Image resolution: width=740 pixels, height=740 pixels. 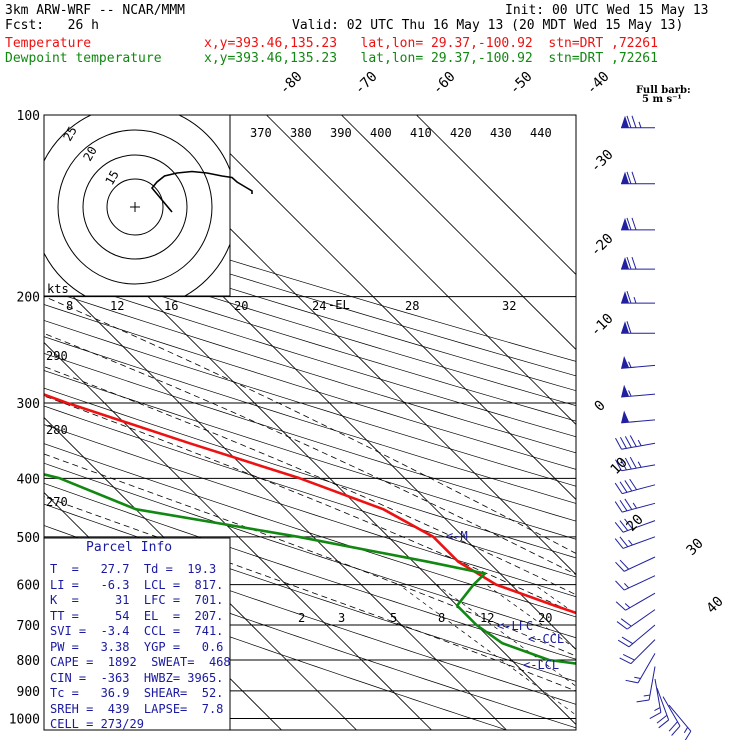 I want to click on wind-barbs, so click(x=653, y=427).